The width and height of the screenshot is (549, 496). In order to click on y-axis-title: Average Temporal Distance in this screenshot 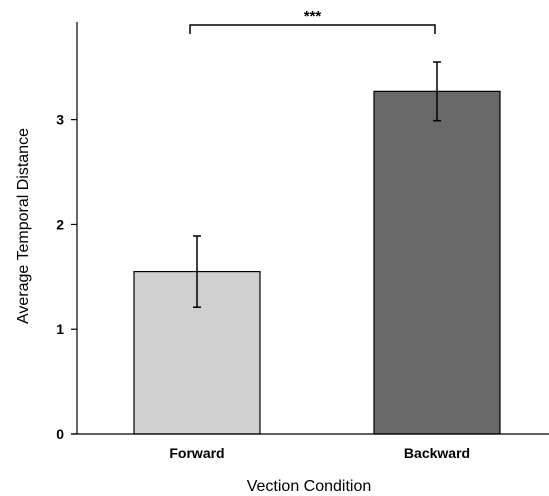, I will do `click(23, 226)`.